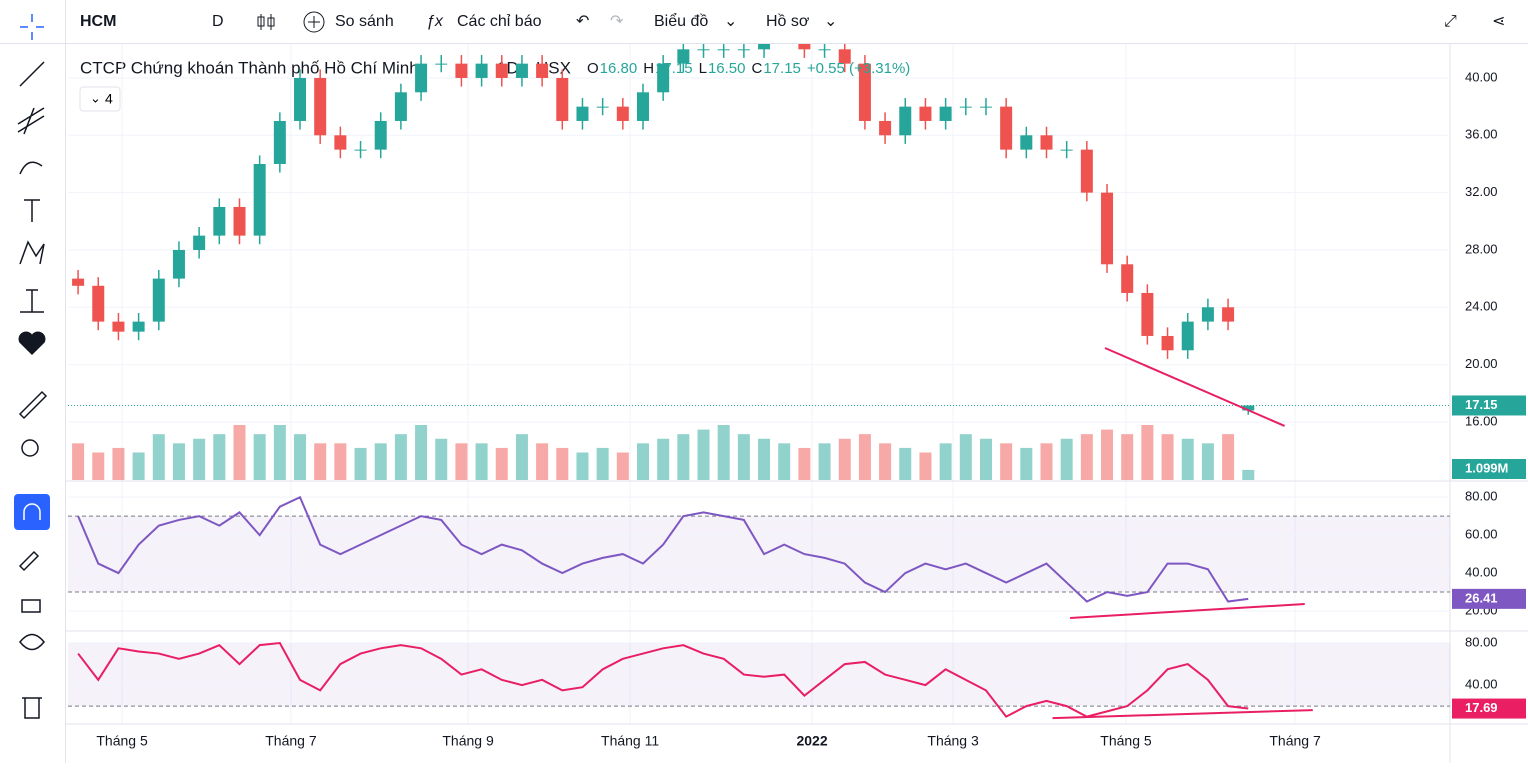  I want to click on brush-tool, so click(31, 168).